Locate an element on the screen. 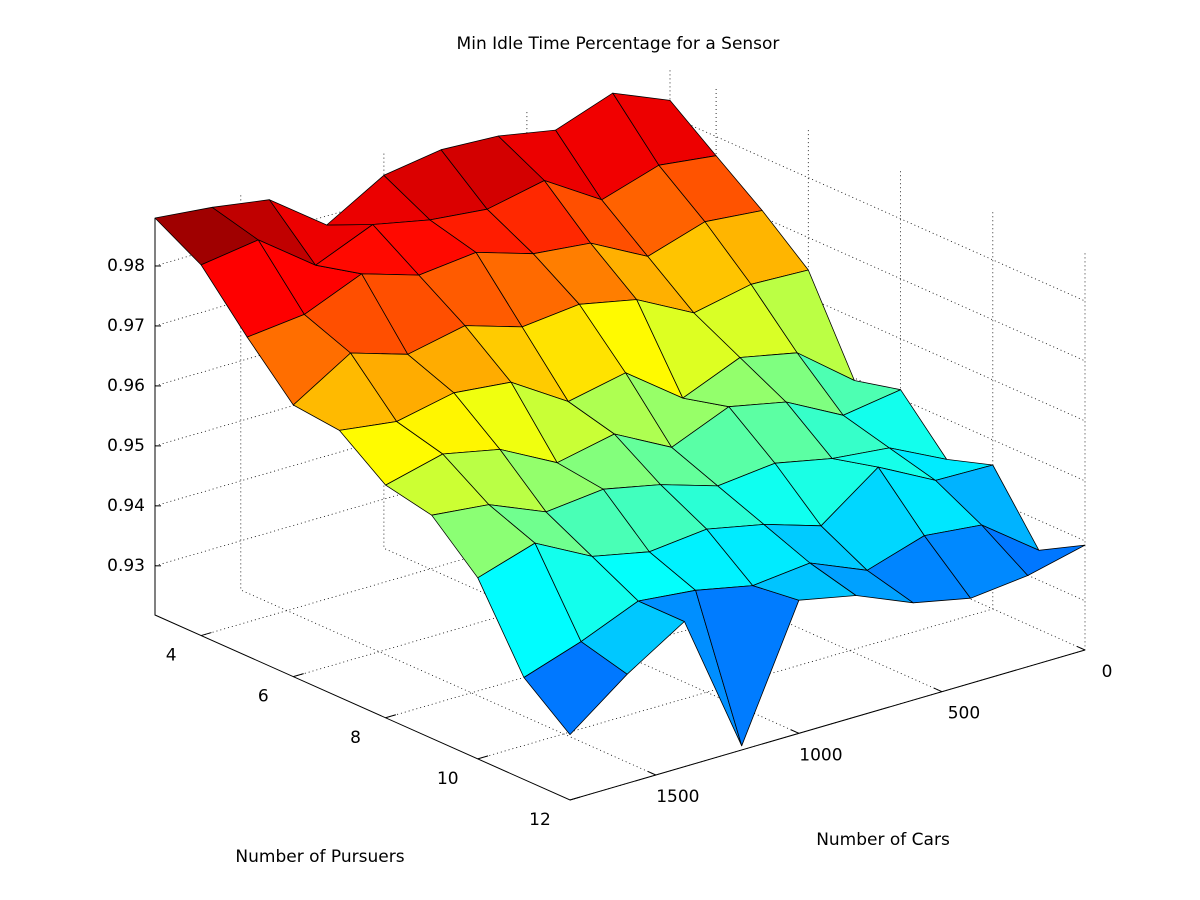  x-tick-label: 500 is located at coordinates (964, 714).